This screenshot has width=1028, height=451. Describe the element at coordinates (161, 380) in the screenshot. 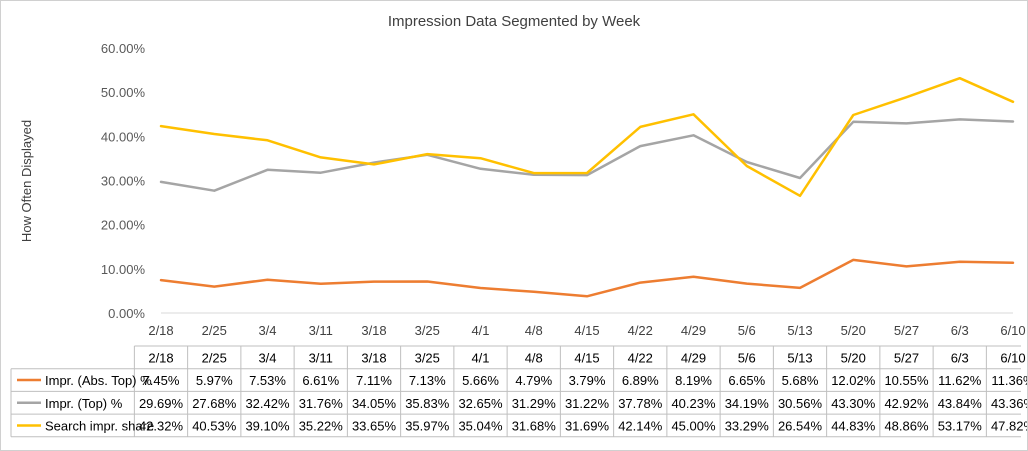

I see `table-value-cell: 7.45%` at that location.